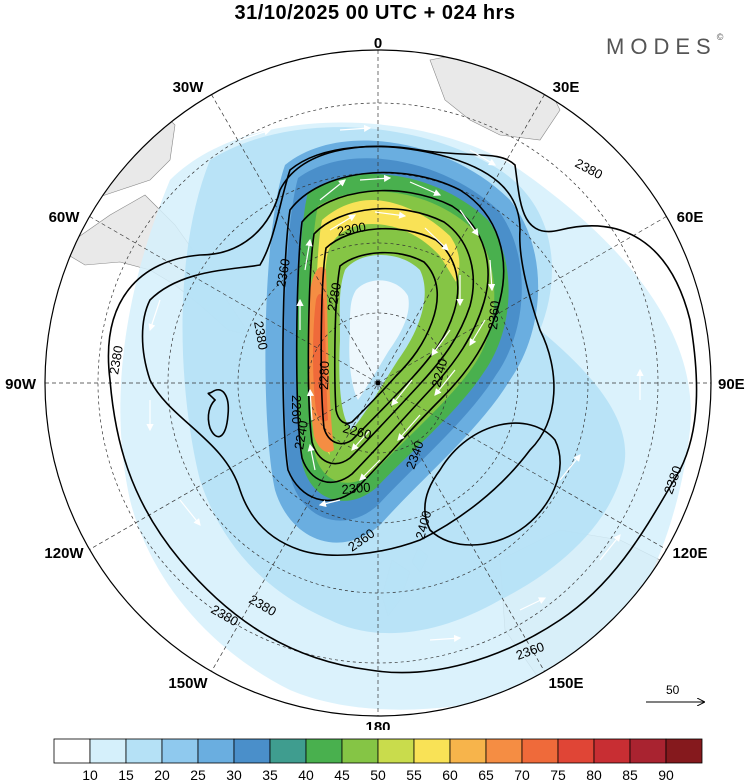  What do you see at coordinates (21, 384) in the screenshot?
I see `lon-label-90w: 90W` at bounding box center [21, 384].